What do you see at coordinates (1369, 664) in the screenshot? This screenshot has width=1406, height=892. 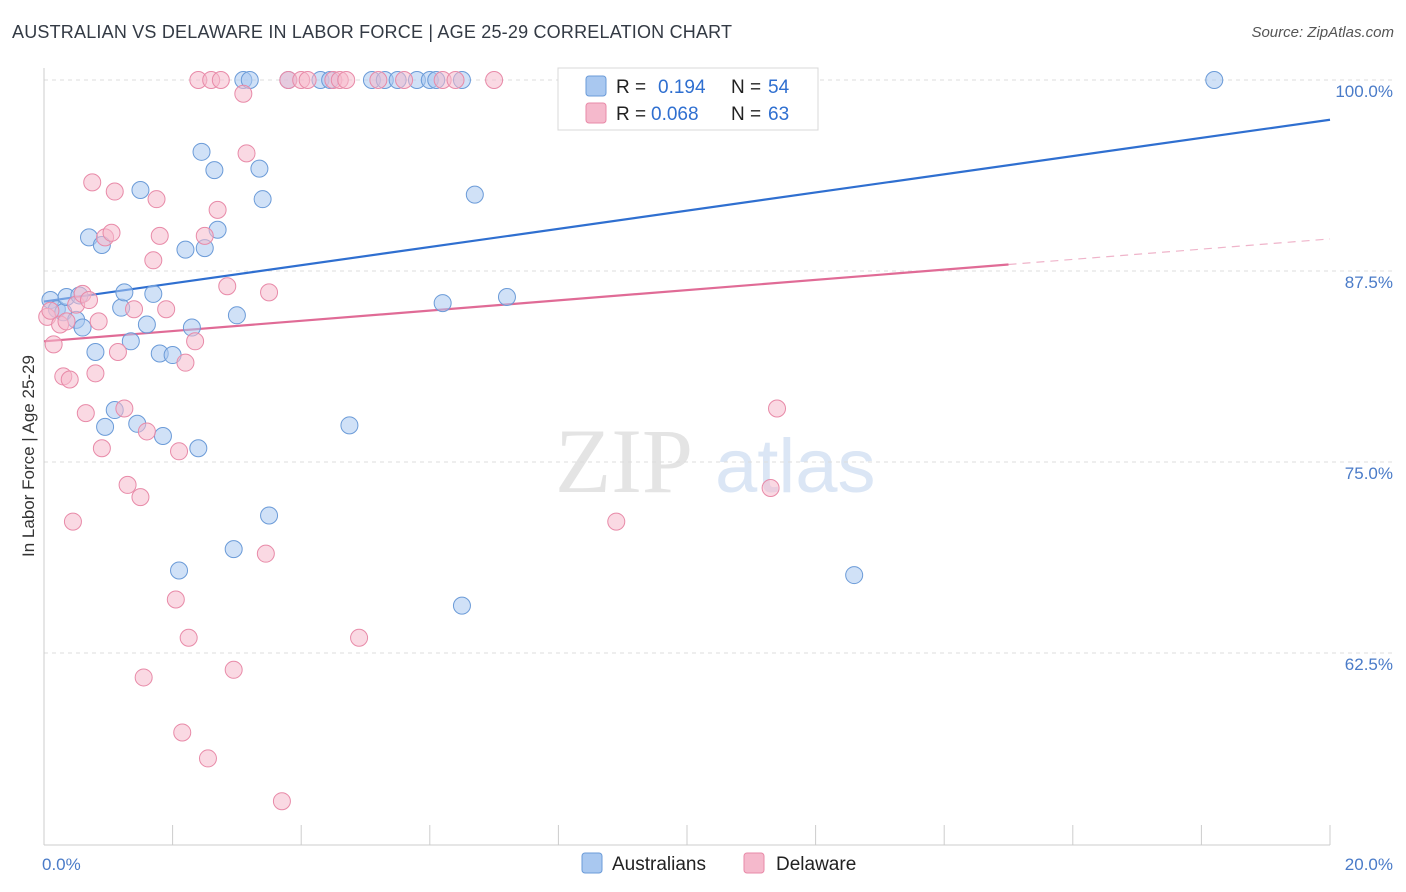 I see `y-tick-label-0: 62.5%` at bounding box center [1369, 664].